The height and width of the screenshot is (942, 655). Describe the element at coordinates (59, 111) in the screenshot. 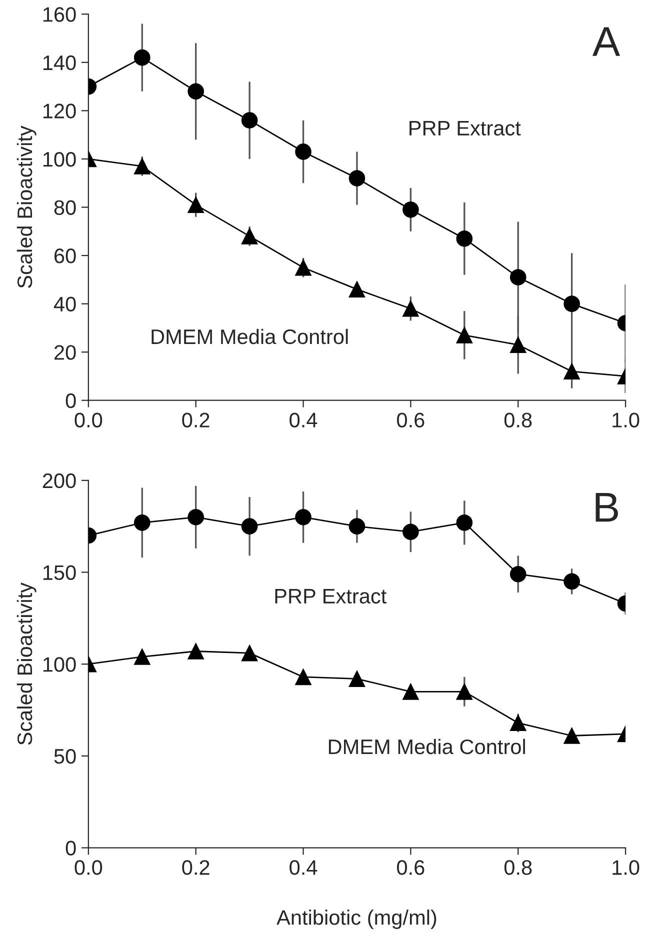

I see `y-tick-label: 120` at that location.